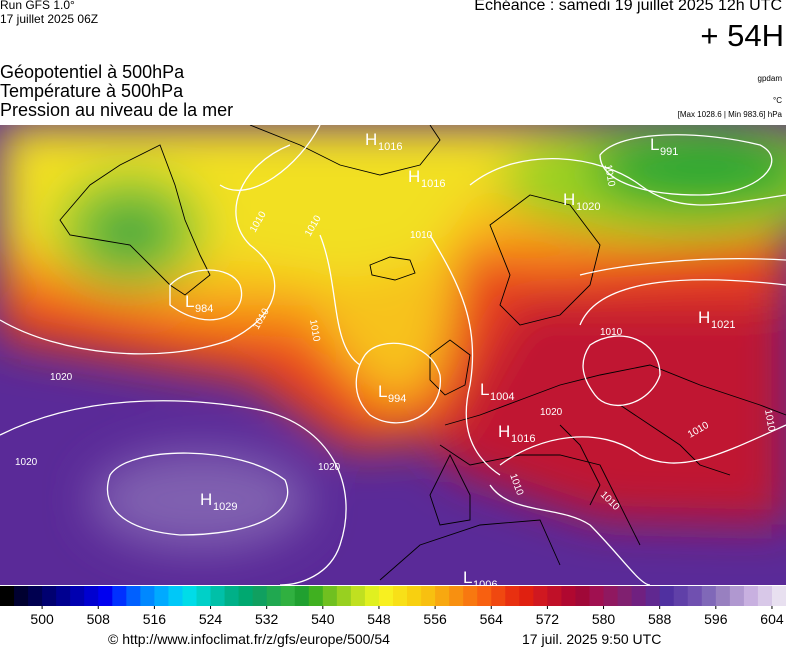 The image size is (786, 648). Describe the element at coordinates (669, 152) in the screenshot. I see `pressure-value: 991` at that location.